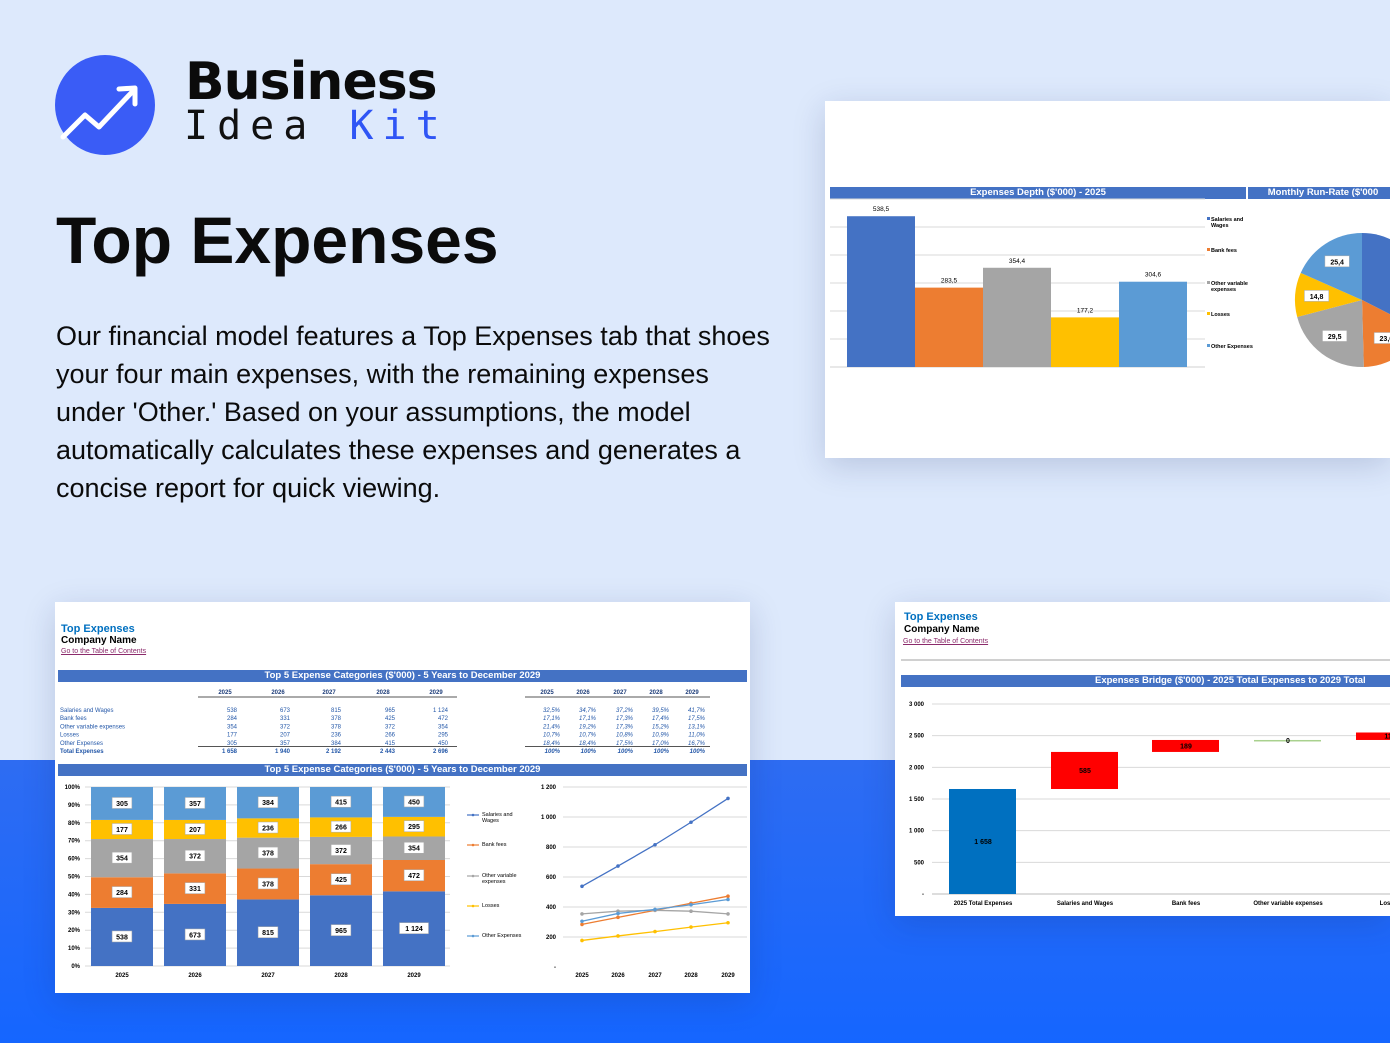 The width and height of the screenshot is (1390, 1043). I want to click on cell-value: 2 443, so click(388, 752).